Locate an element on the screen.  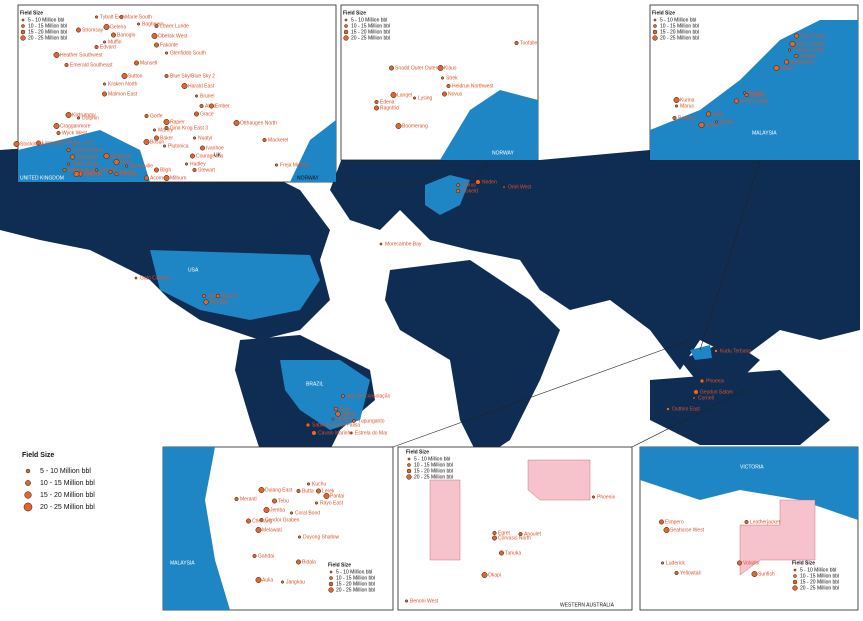
field-label: MC072 is located at coordinates (230, 296).